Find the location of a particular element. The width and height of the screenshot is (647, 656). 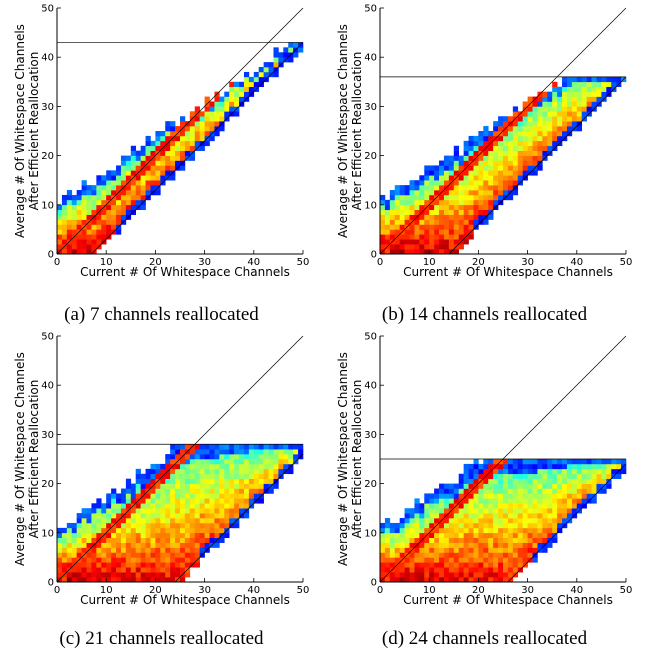

y-axis-label-line: After Efficient Reallocation is located at coordinates (357, 459).